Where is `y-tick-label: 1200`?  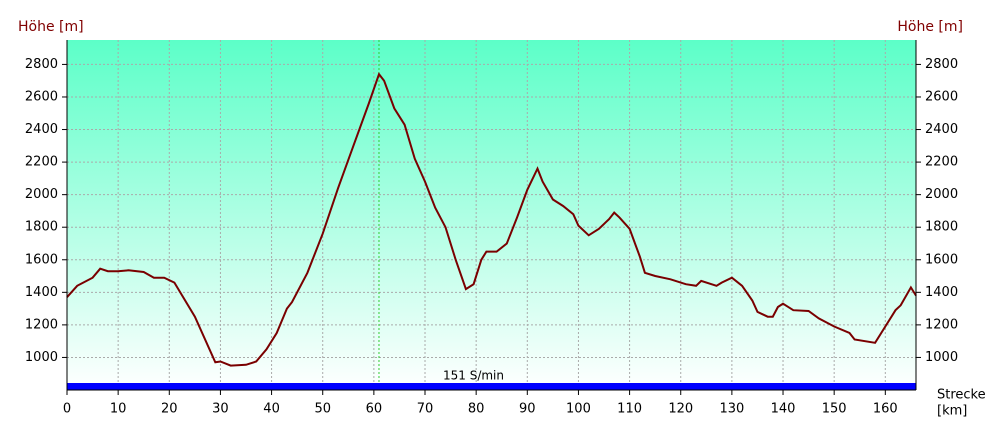 y-tick-label: 1200 is located at coordinates (41, 324).